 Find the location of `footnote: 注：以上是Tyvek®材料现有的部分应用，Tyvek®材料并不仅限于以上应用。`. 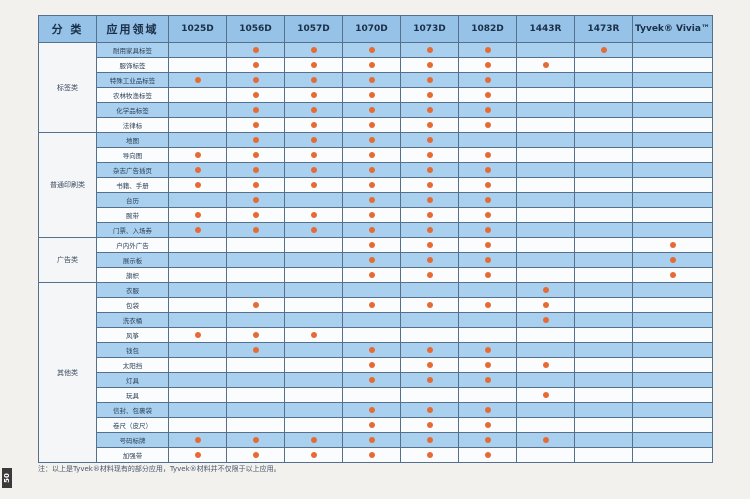

footnote: 注：以上是Tyvek®材料现有的部分应用，Tyvek®材料并不仅限于以上应用。 is located at coordinates (159, 469).